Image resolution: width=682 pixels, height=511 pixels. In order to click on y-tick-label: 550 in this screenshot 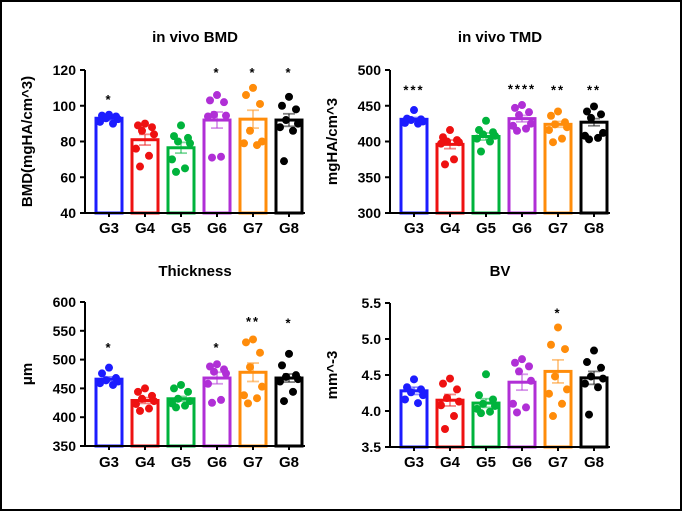, I will do `click(65, 331)`.